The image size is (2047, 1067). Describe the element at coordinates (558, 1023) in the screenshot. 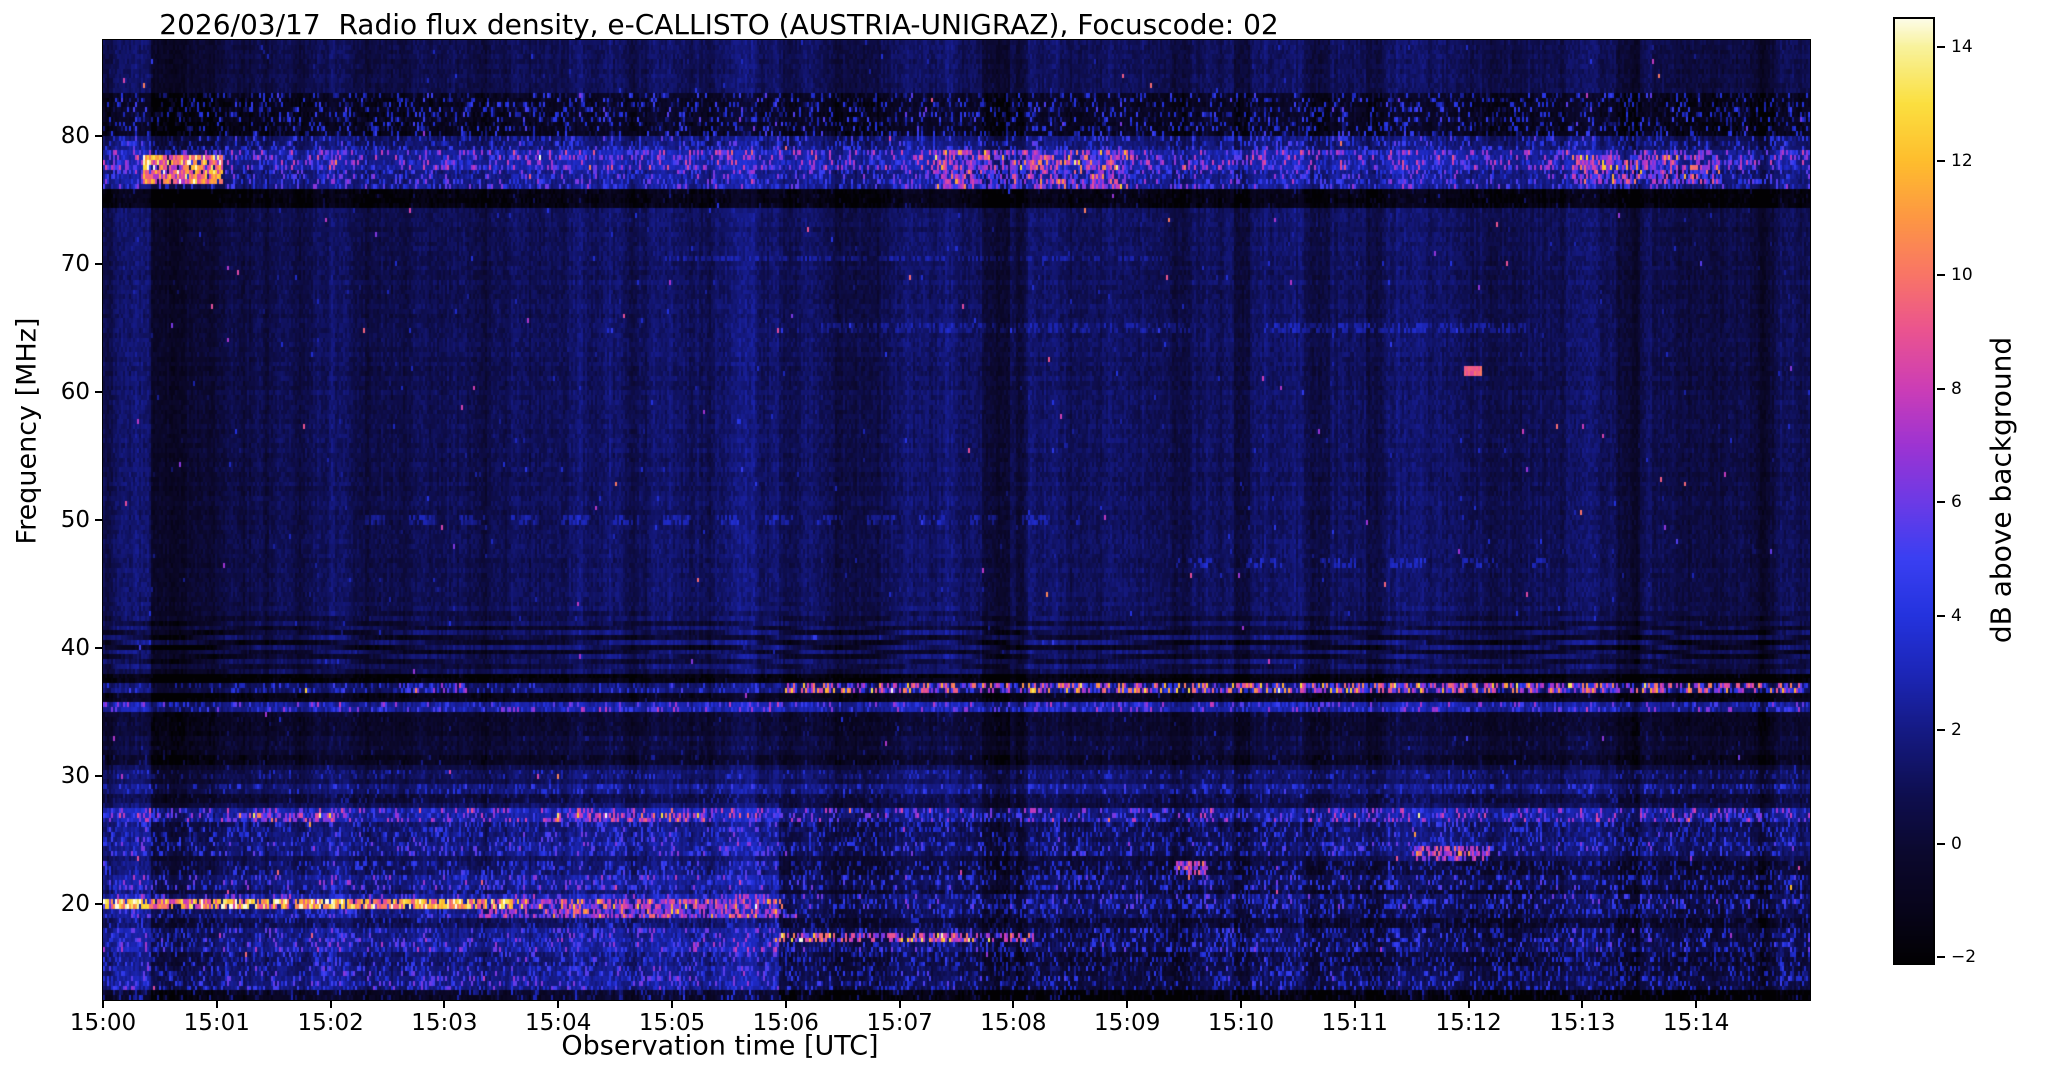

I see `x-tick-label: 15:04` at that location.